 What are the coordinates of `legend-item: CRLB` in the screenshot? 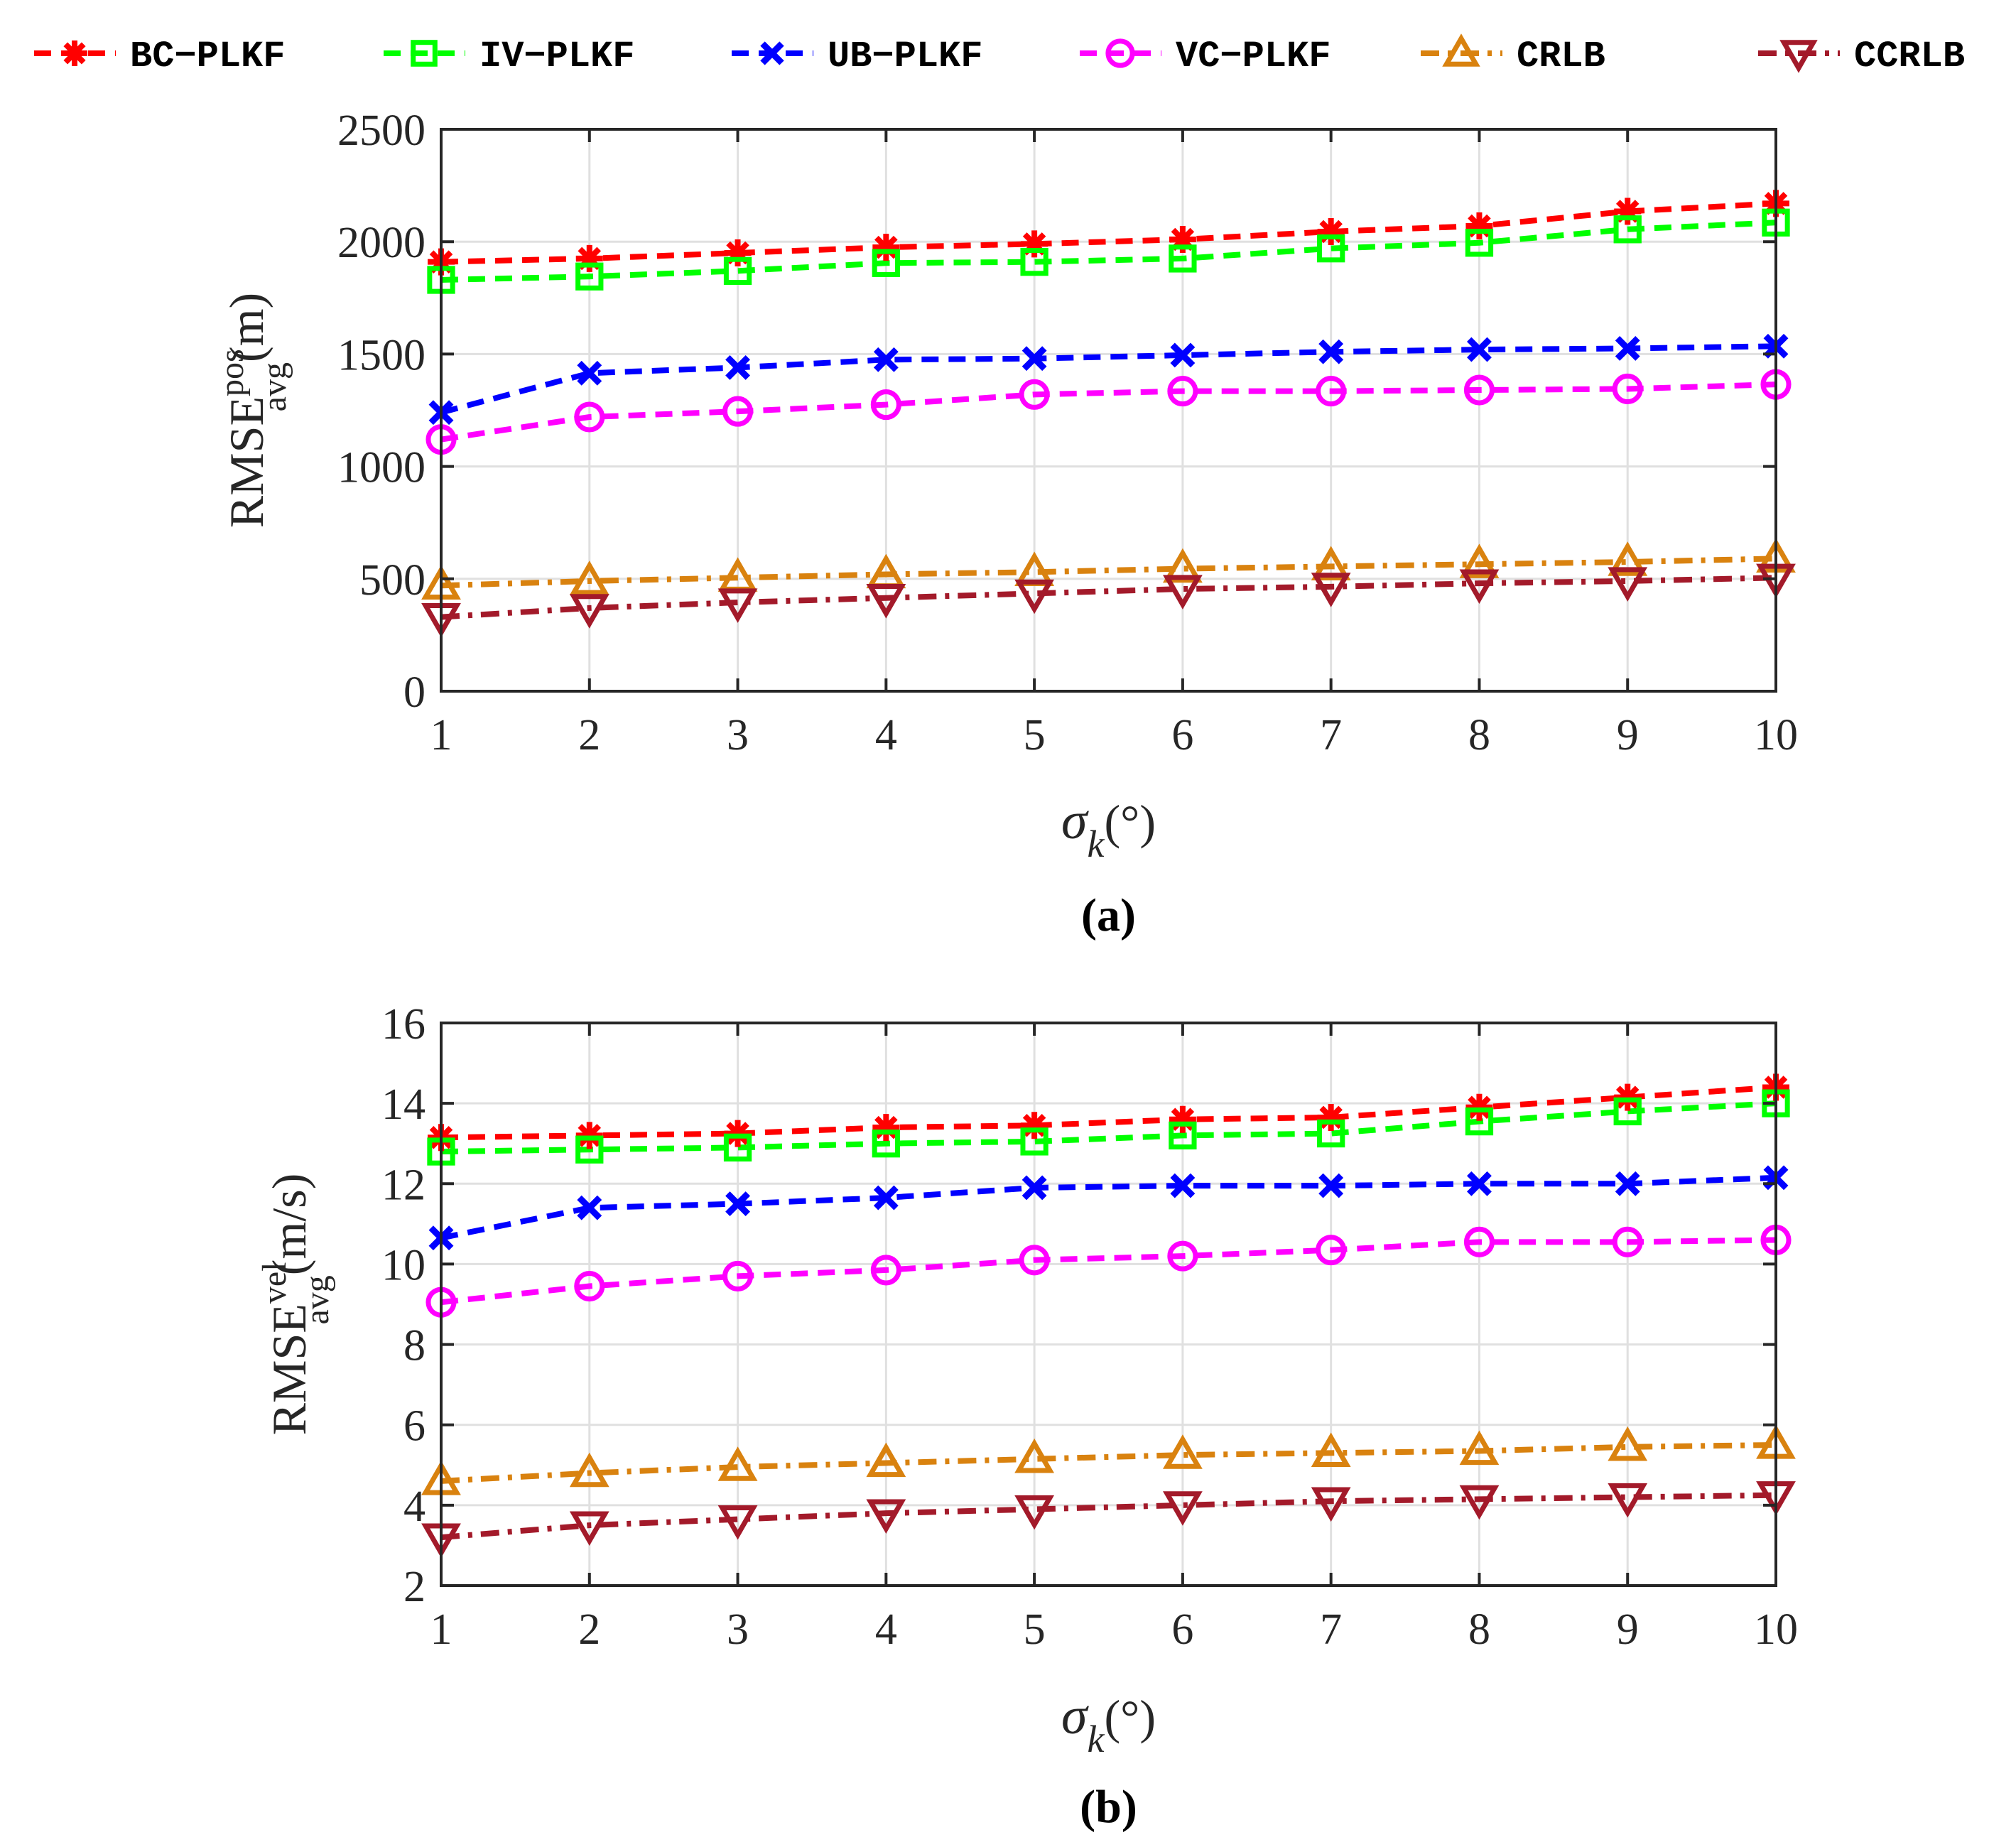 It's located at (1513, 55).